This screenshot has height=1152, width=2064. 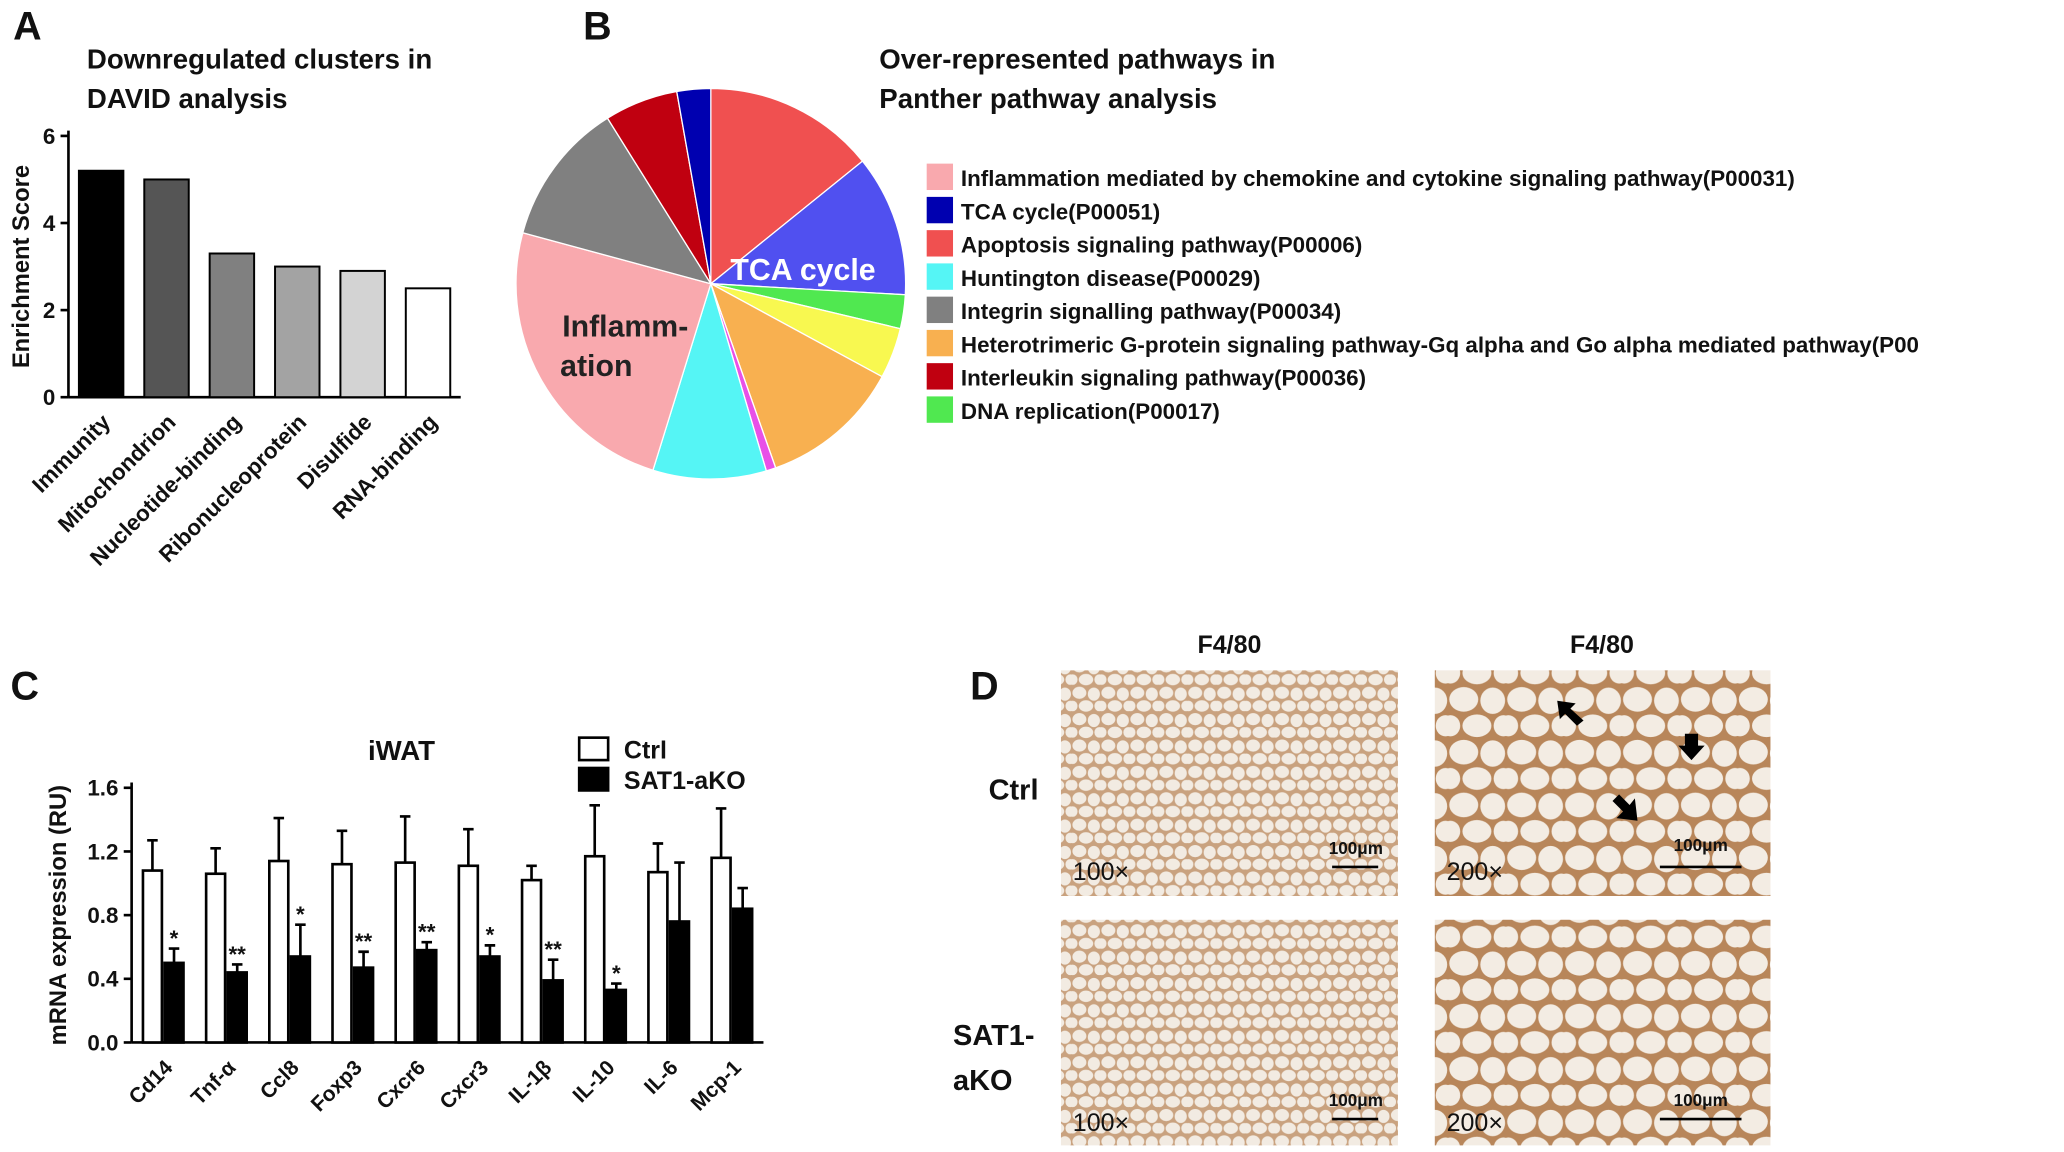 I want to click on panel-label: A, so click(x=27, y=27).